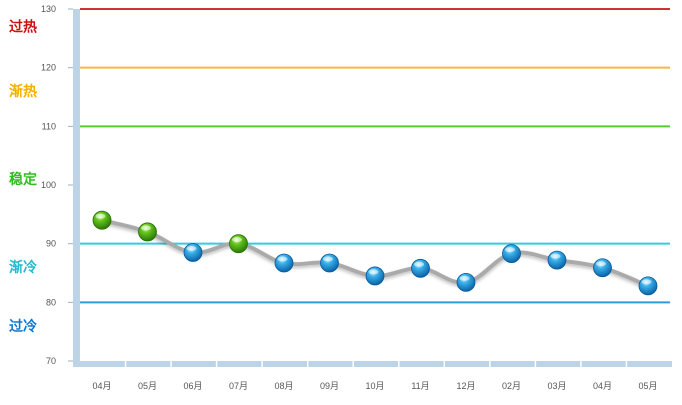 The width and height of the screenshot is (682, 405). Describe the element at coordinates (238, 386) in the screenshot. I see `x-tick-label: 07月` at that location.